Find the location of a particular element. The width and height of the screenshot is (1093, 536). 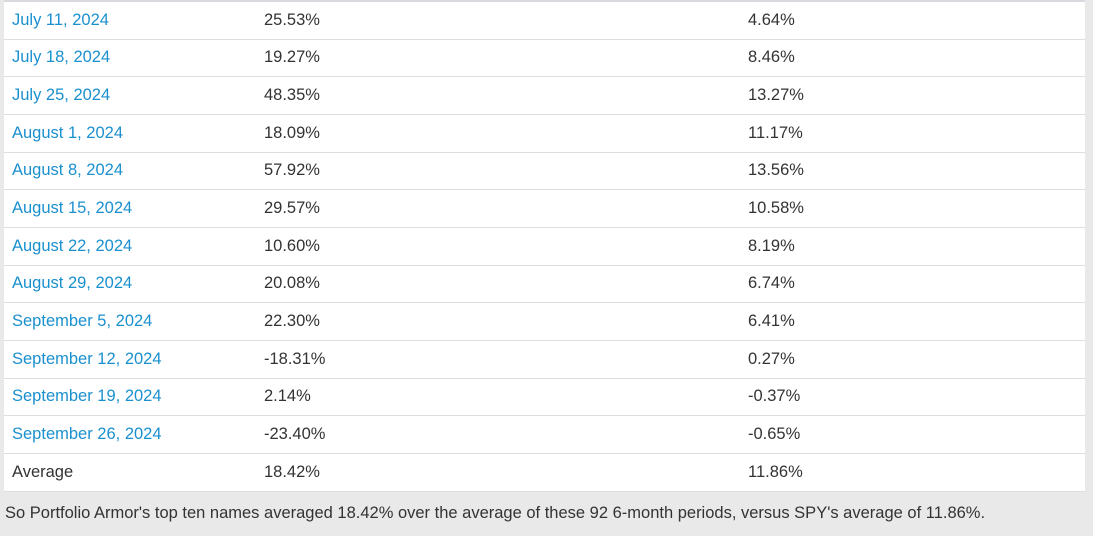

table-row: August 29, 2024 20.08% 6.74% is located at coordinates (544, 284).